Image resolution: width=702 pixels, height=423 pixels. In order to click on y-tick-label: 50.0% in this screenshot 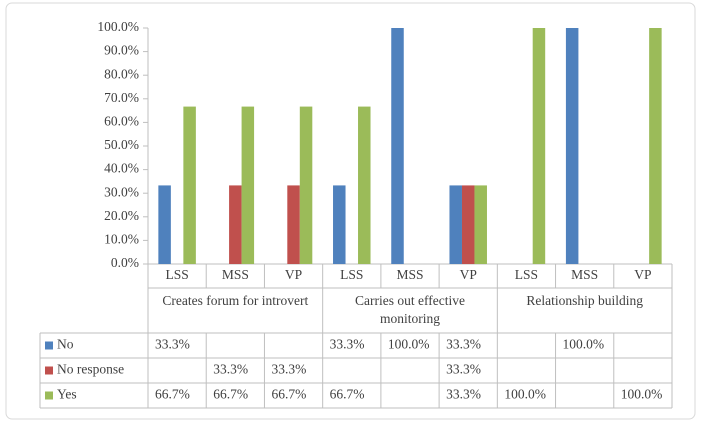, I will do `click(121, 144)`.